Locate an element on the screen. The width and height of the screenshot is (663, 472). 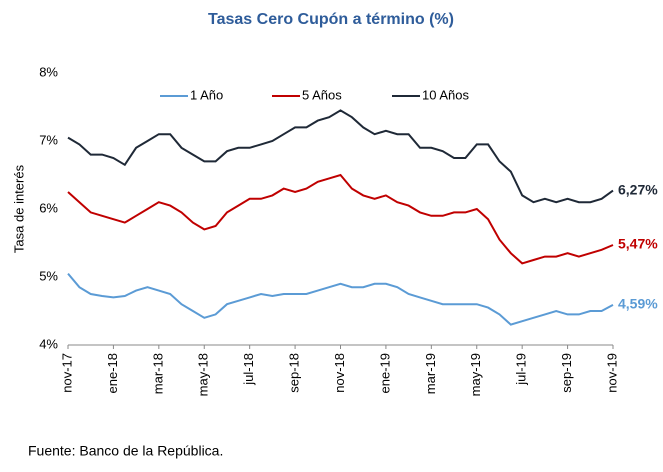
x-tick-label: ene-18 is located at coordinates (112, 373).